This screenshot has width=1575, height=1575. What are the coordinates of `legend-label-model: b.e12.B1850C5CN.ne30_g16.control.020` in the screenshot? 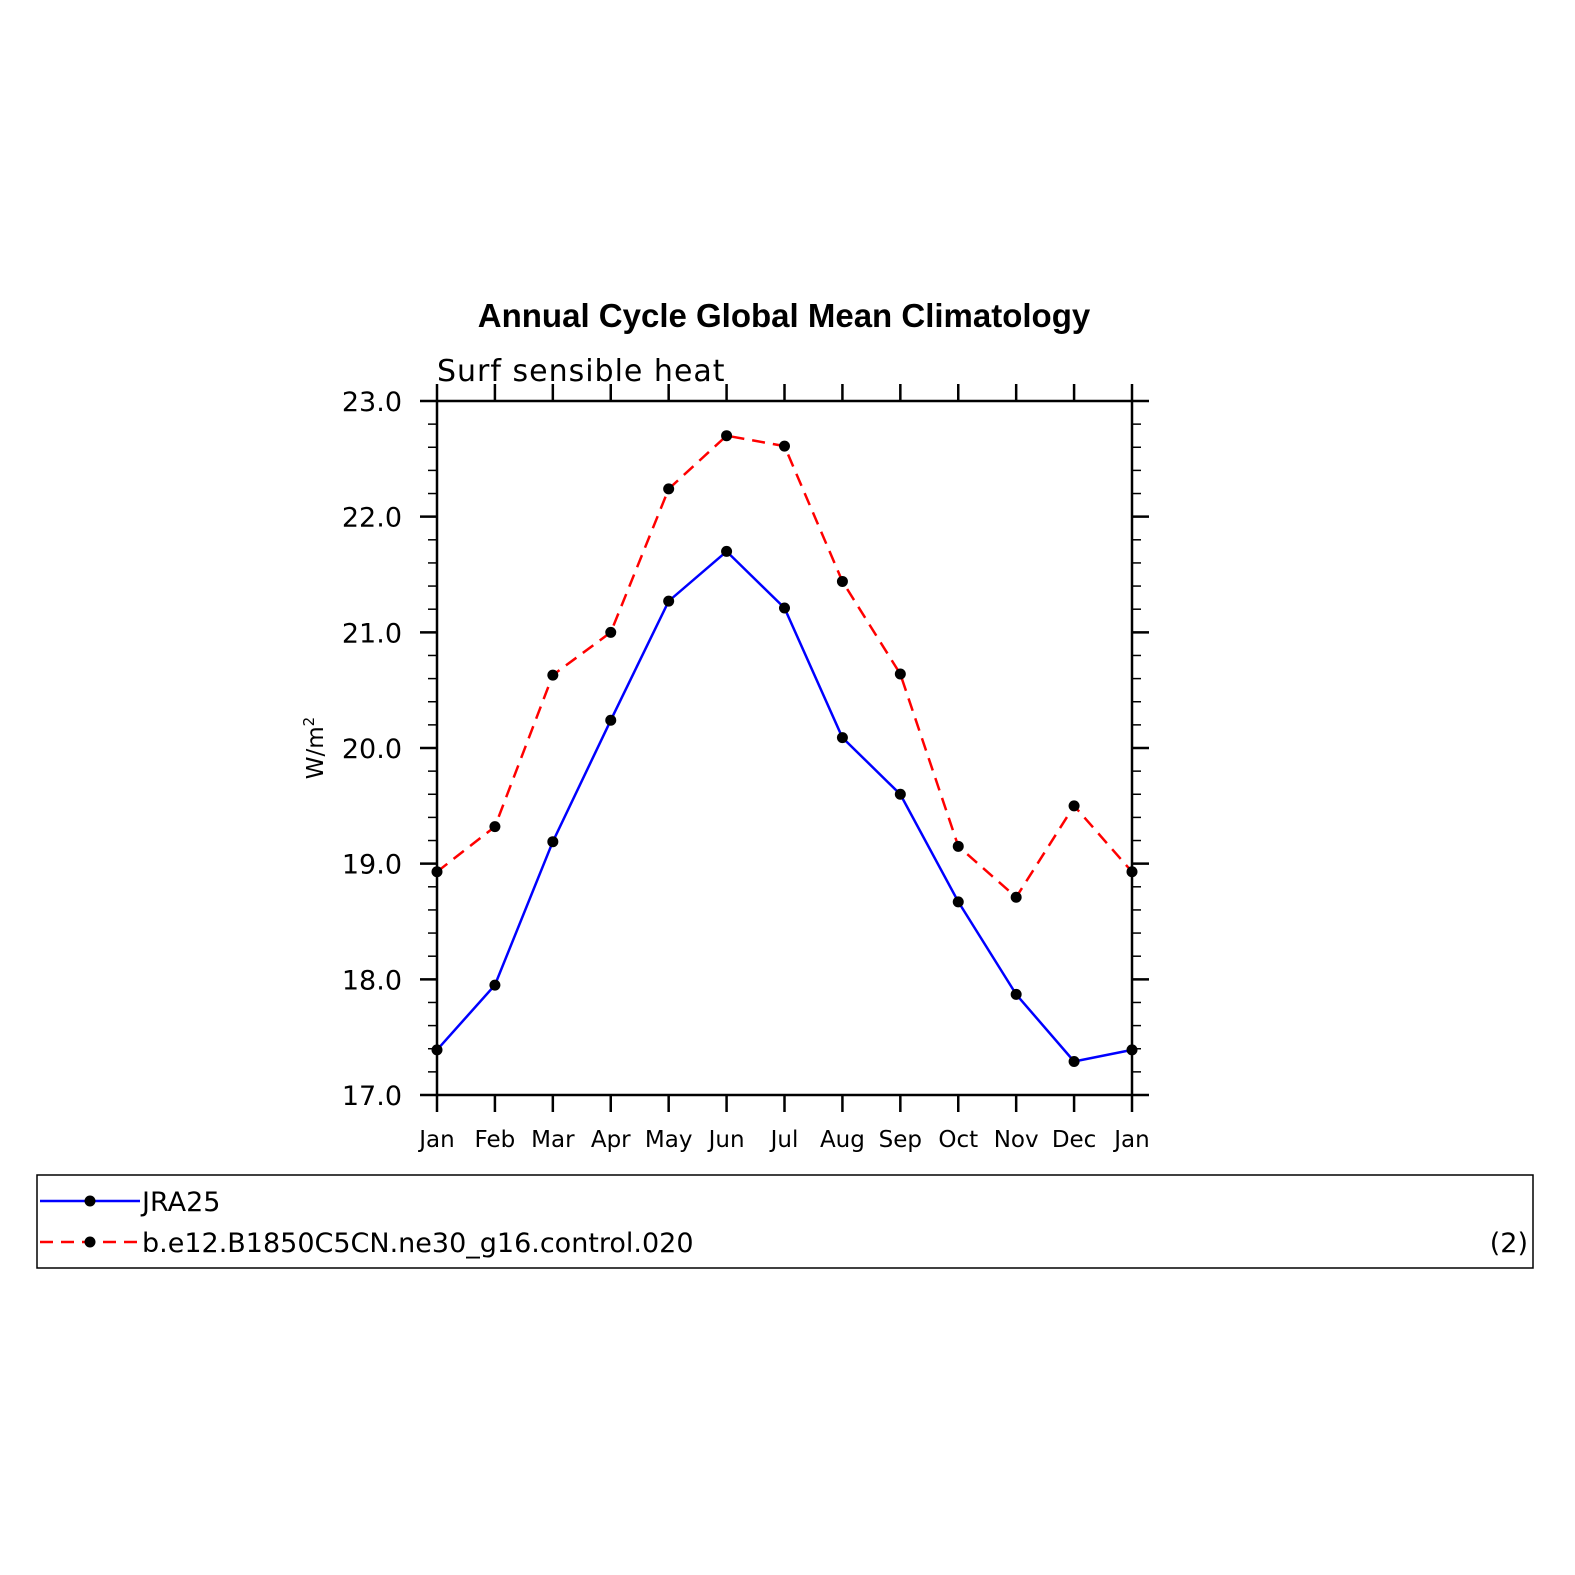 It's located at (418, 1243).